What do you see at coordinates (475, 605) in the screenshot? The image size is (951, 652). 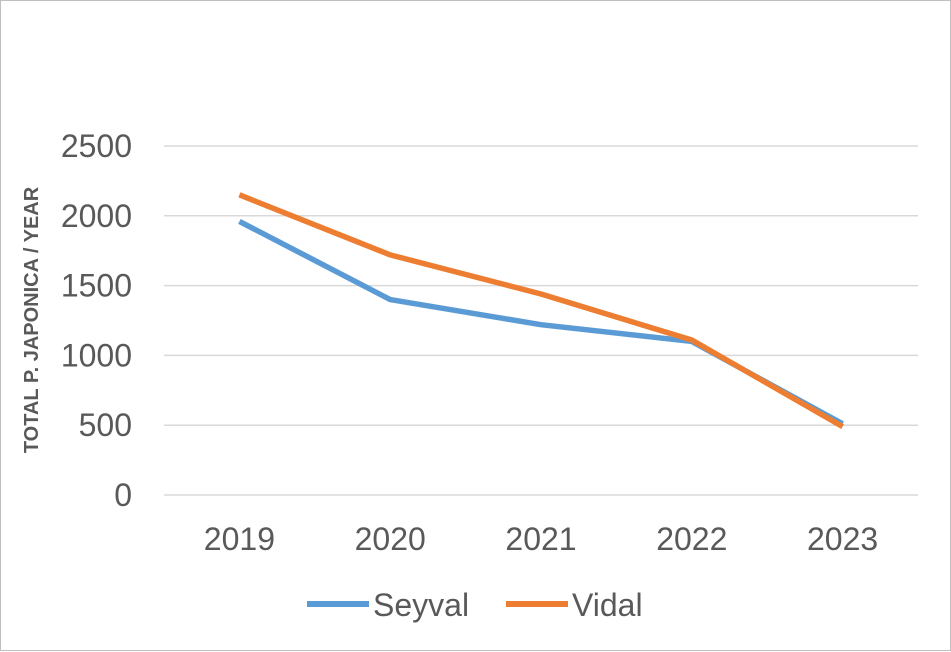 I see `legend: Seyval Vidal` at bounding box center [475, 605].